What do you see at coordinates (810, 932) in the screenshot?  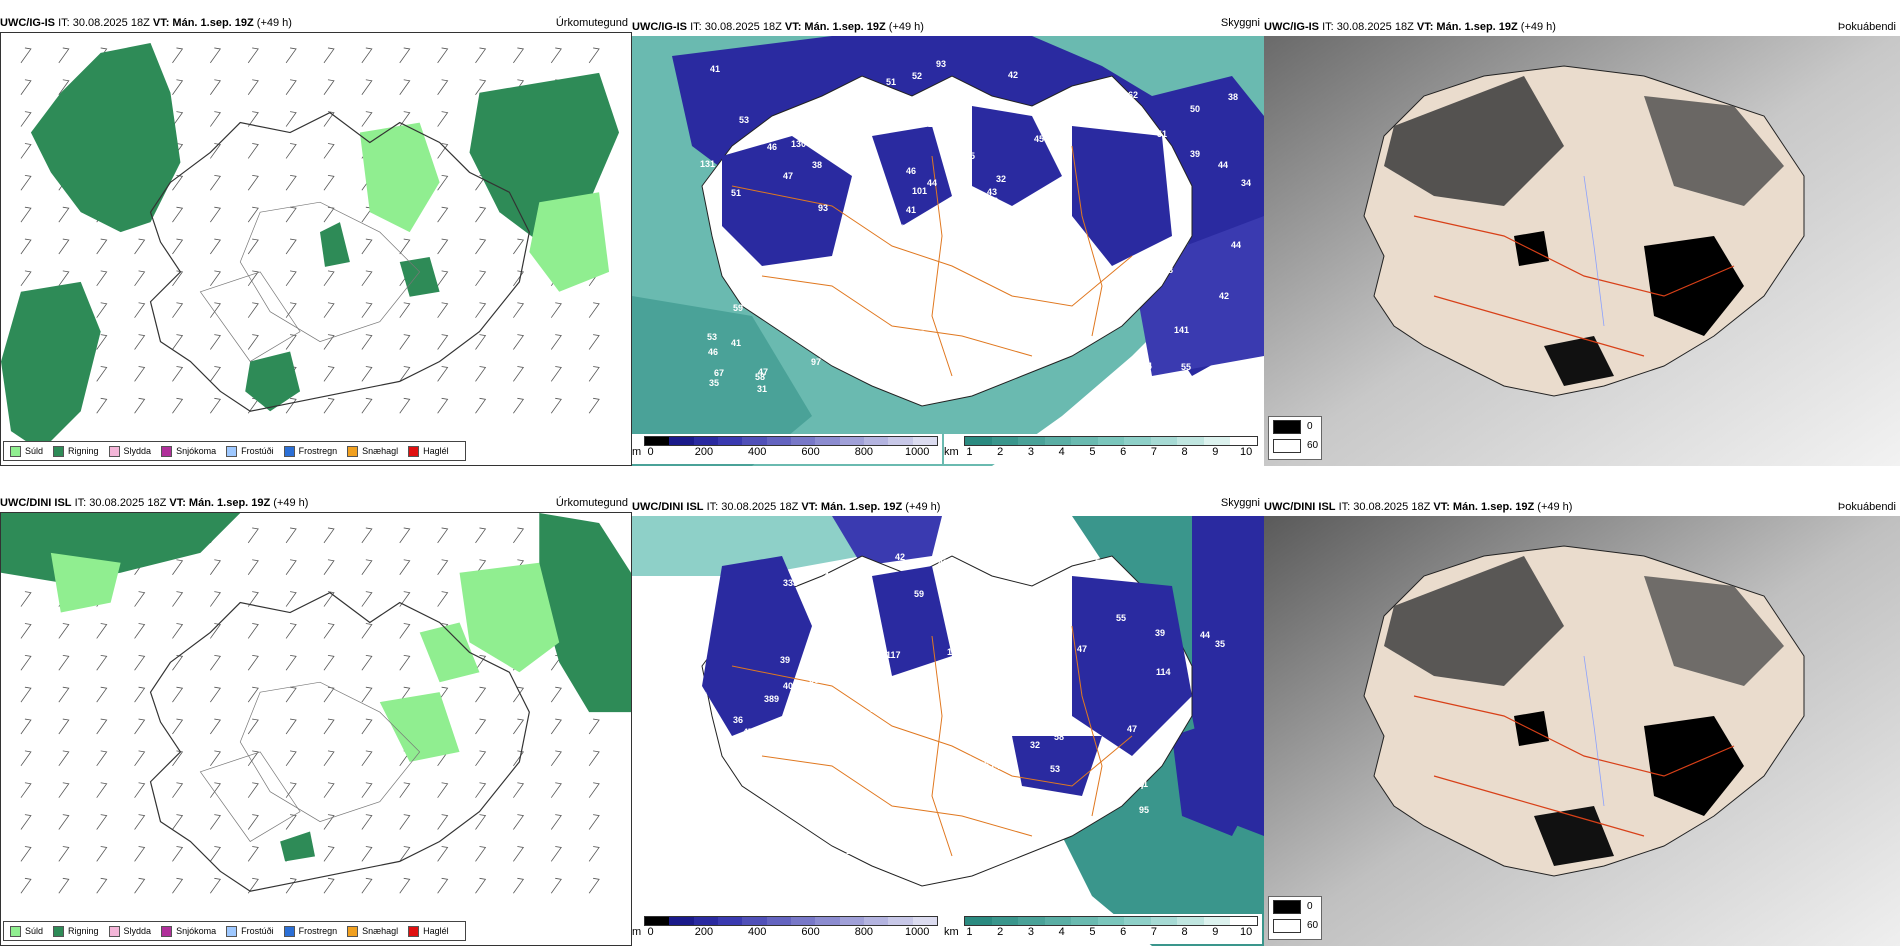 I see `scale-tick-label: 600` at bounding box center [810, 932].